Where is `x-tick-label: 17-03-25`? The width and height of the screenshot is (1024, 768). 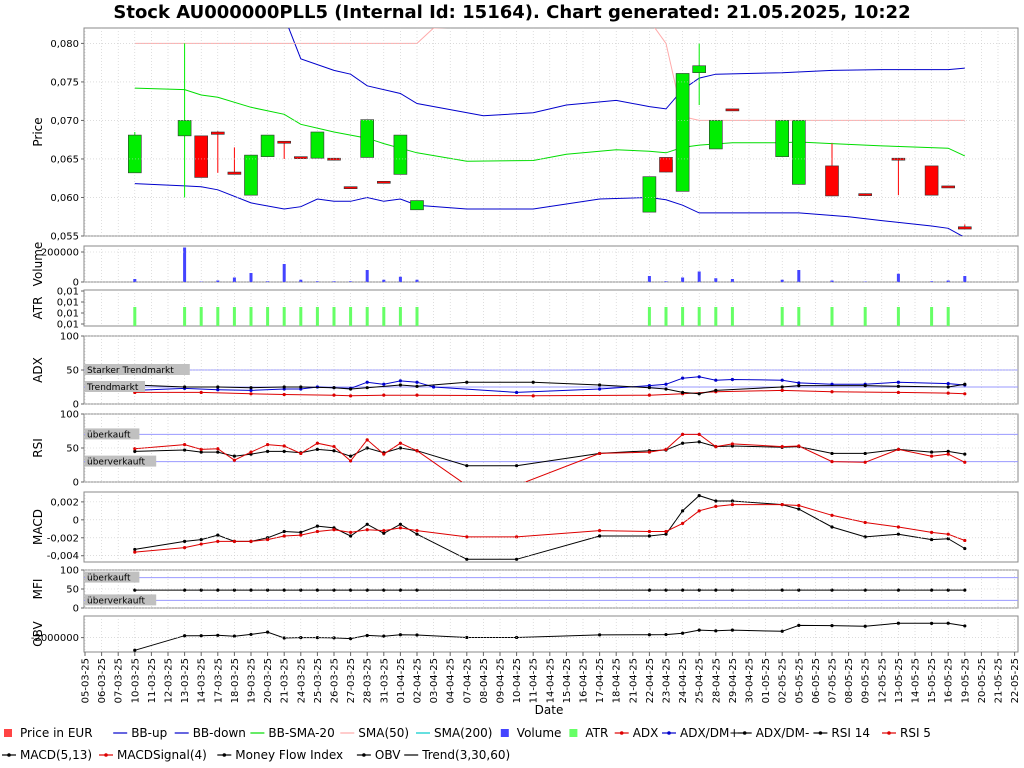 x-tick-label: 17-03-25 is located at coordinates (218, 680).